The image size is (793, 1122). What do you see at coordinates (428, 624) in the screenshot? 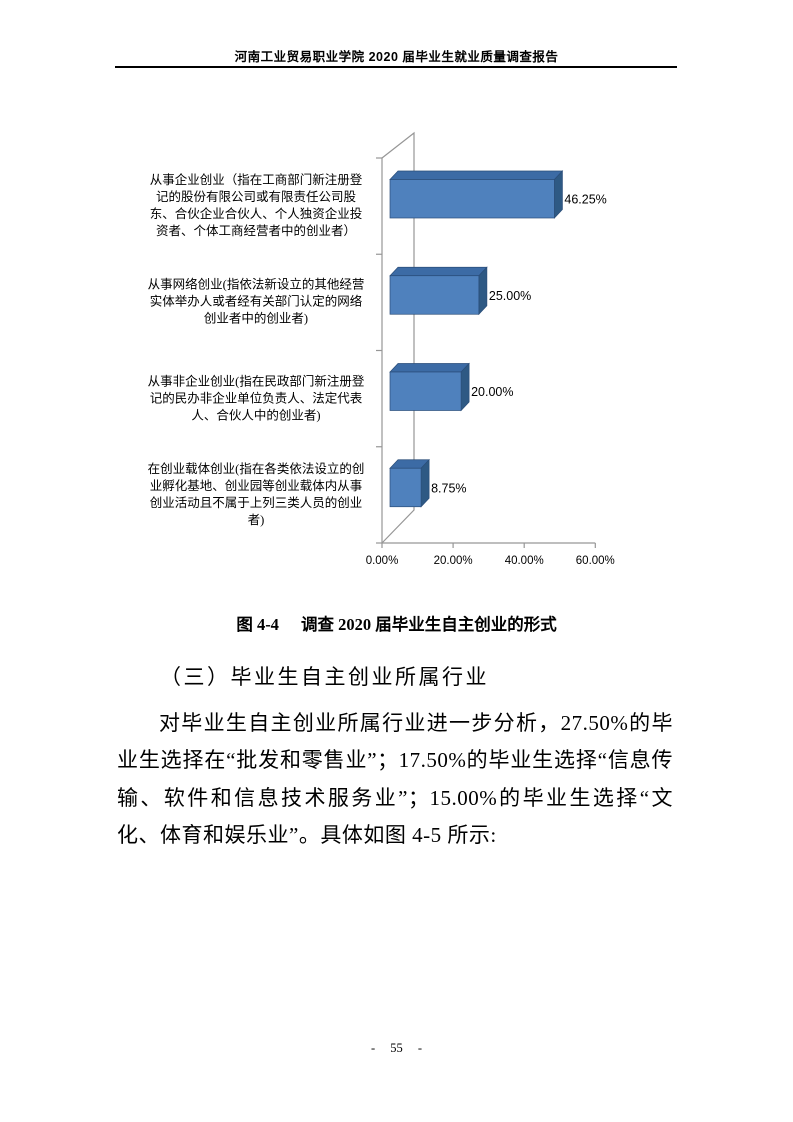
I see `figure-title: 调查 2020 届毕业生自主创业的形式` at bounding box center [428, 624].